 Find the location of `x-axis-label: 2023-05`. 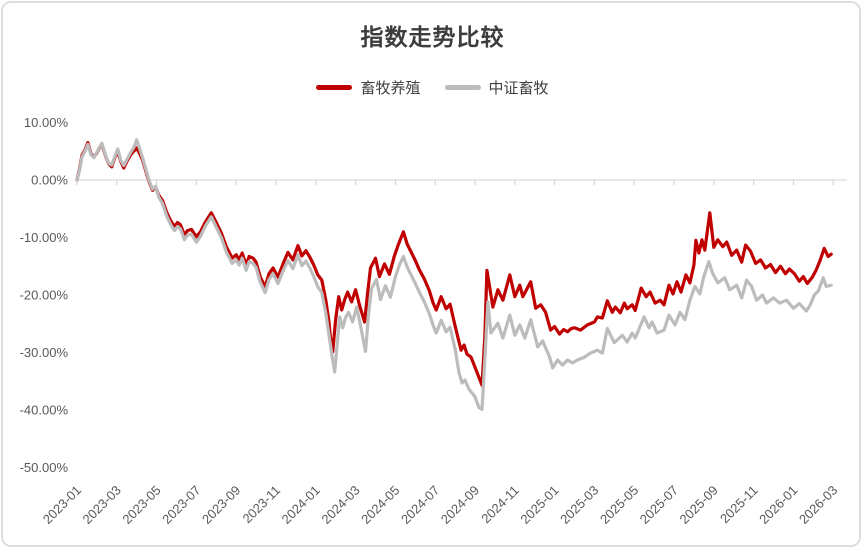

x-axis-label: 2023-05 is located at coordinates (141, 505).